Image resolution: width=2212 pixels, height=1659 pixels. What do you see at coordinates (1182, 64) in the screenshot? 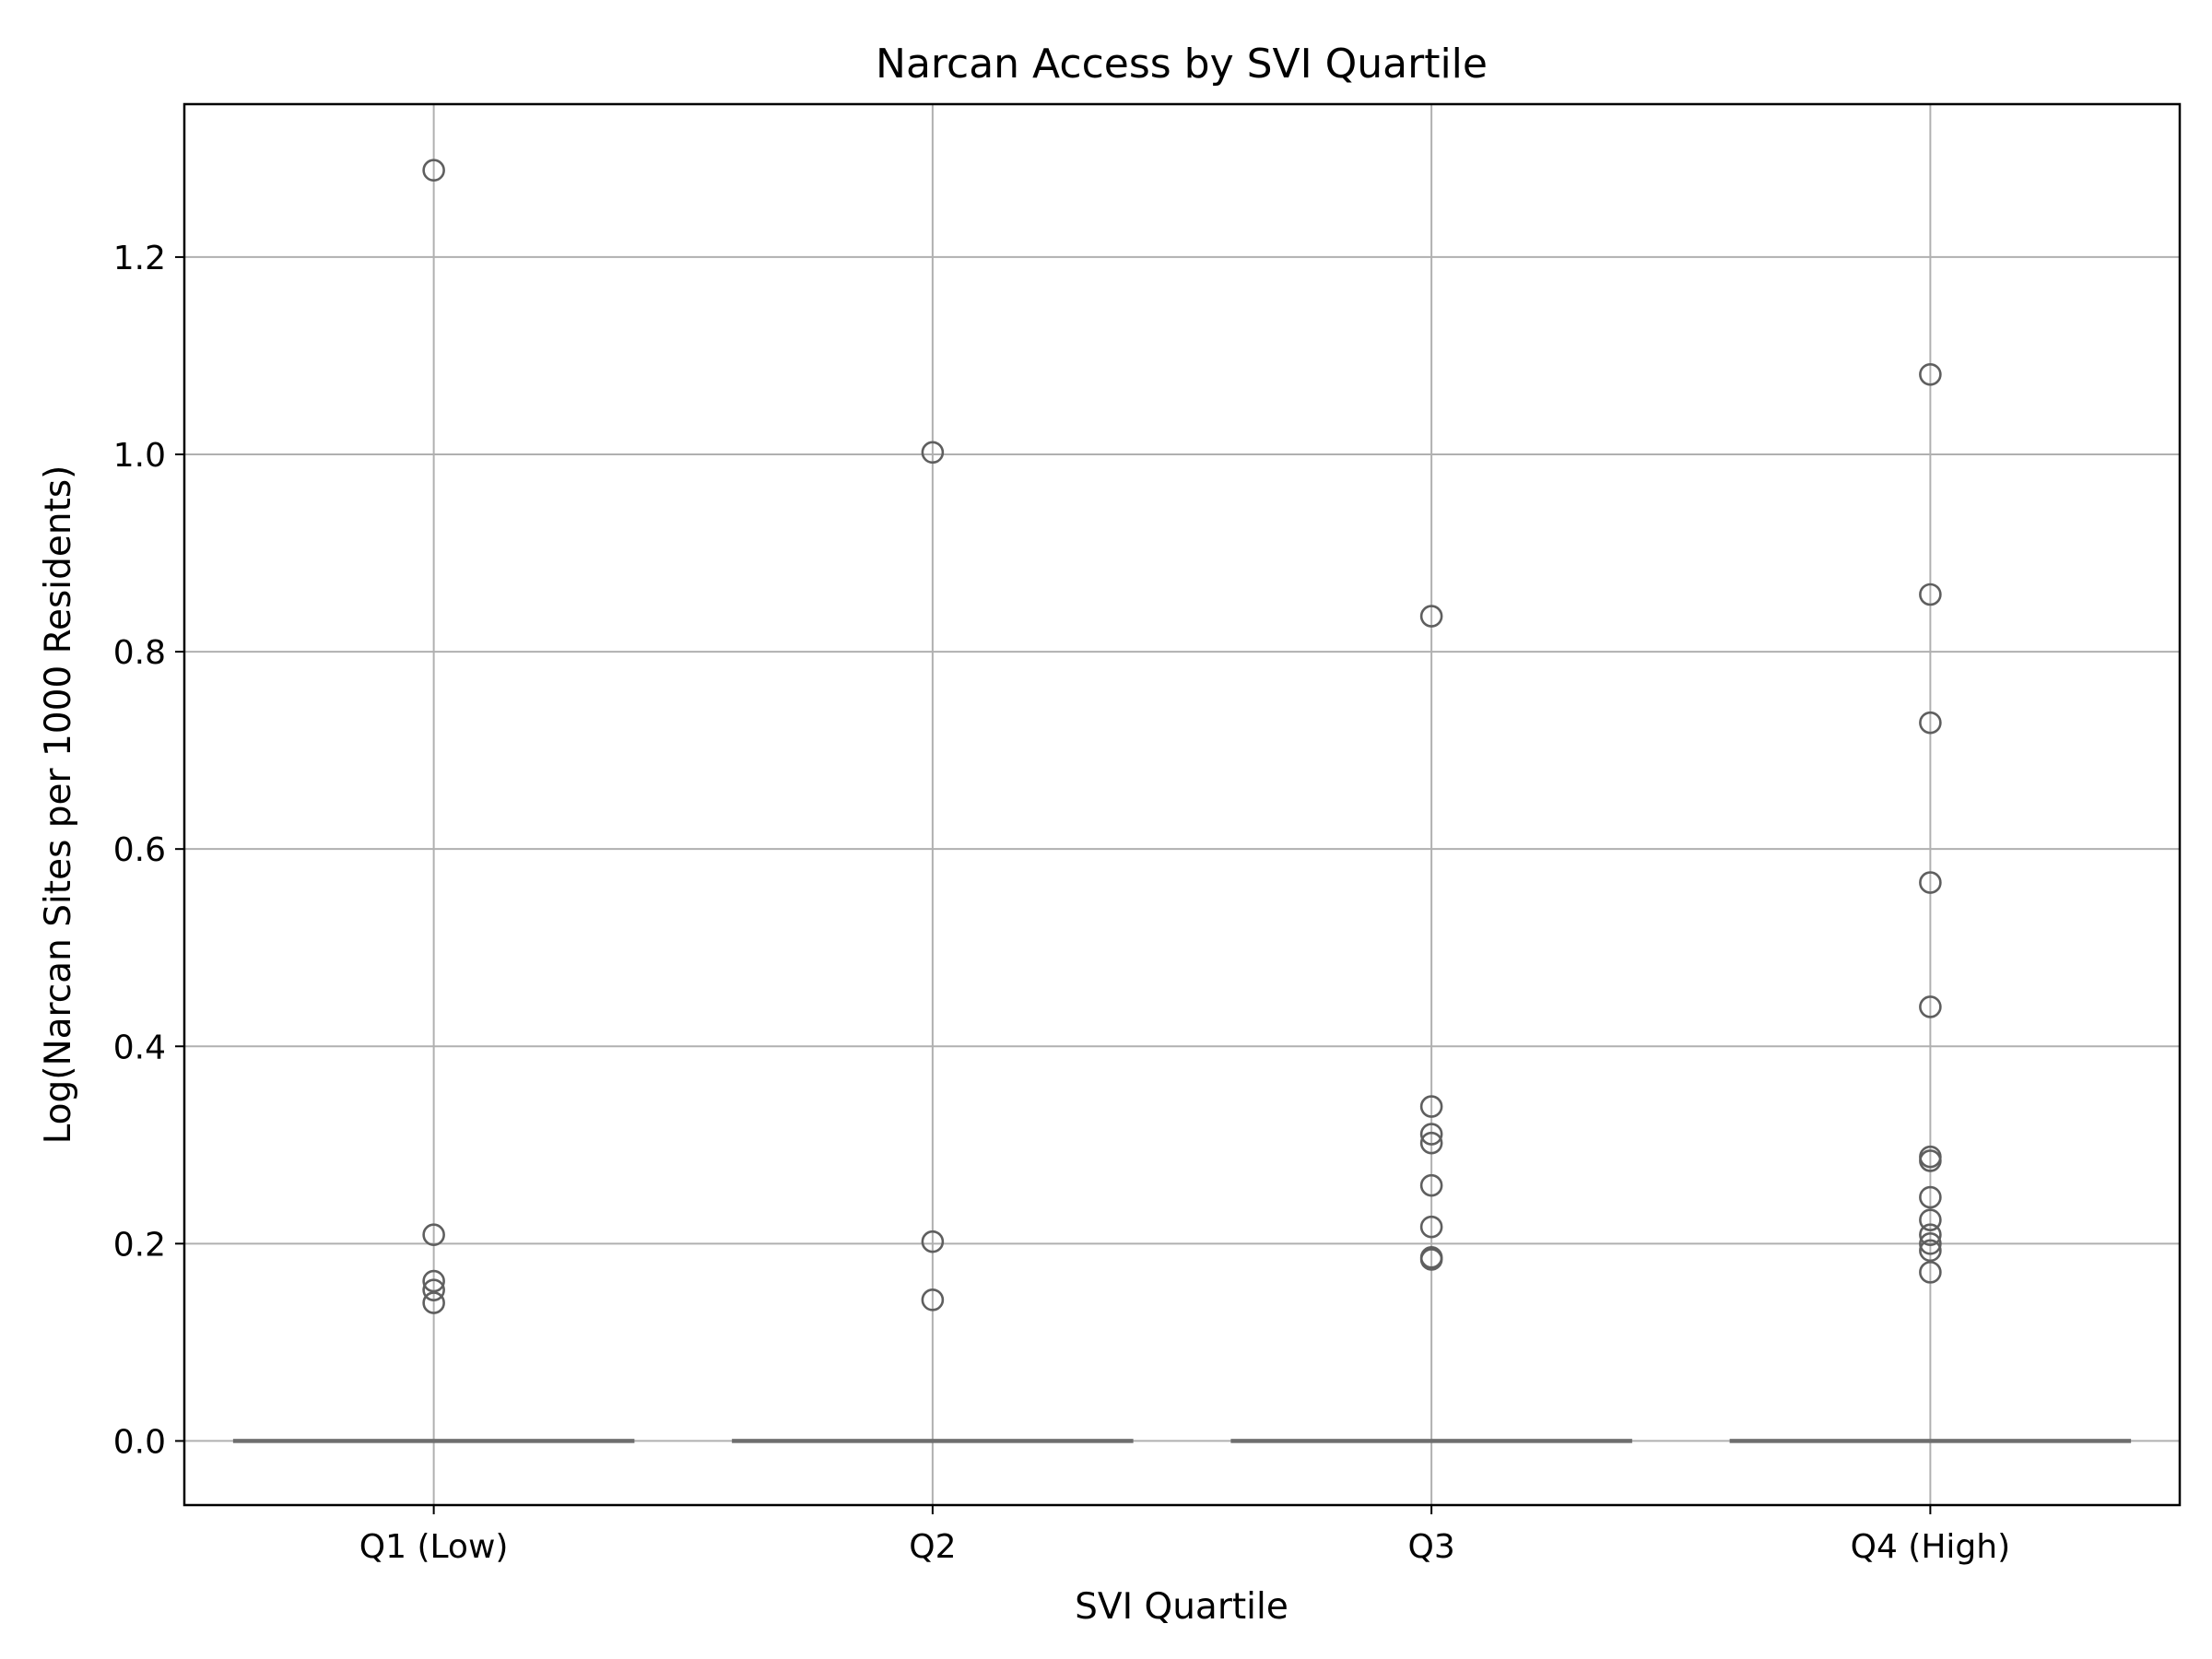
I see `chart-title: Narcan Access by SVI Quartile` at bounding box center [1182, 64].